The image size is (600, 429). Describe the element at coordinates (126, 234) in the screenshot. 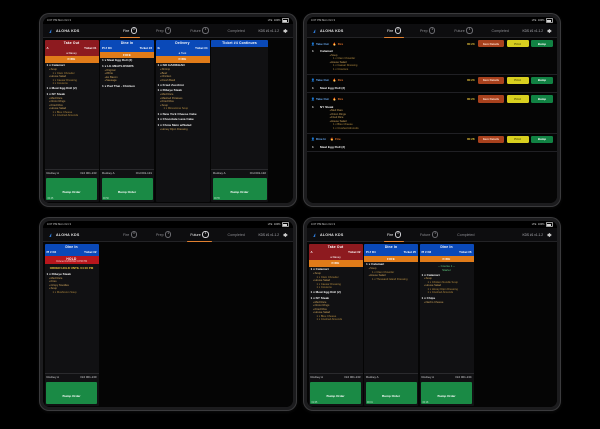

I see `tab-fire-label: Fire` at that location.